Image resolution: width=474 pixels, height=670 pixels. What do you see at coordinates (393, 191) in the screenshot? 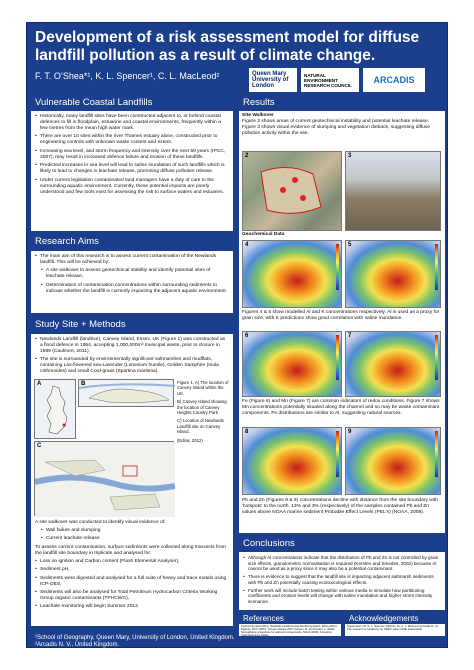
I see `figure-3-photo: 3` at bounding box center [393, 191].